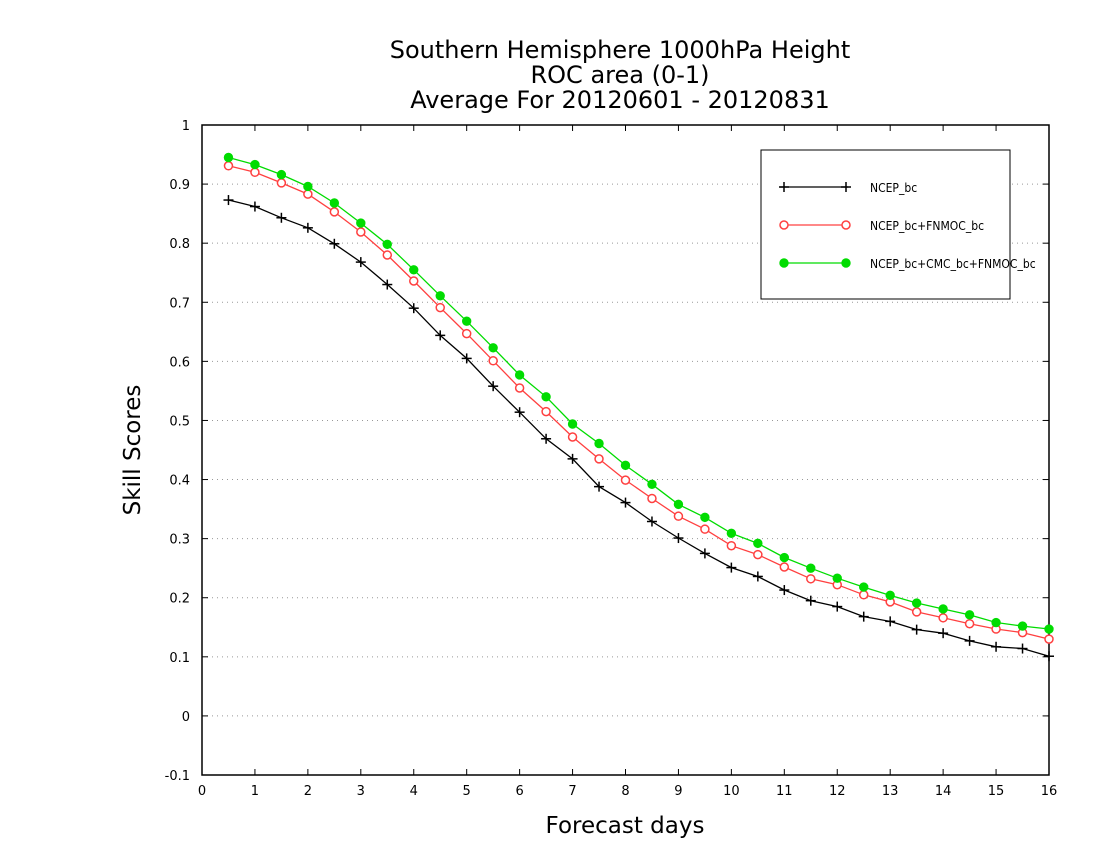 The height and width of the screenshot is (850, 1100). I want to click on y-axis-label: Skill Scores, so click(133, 450).